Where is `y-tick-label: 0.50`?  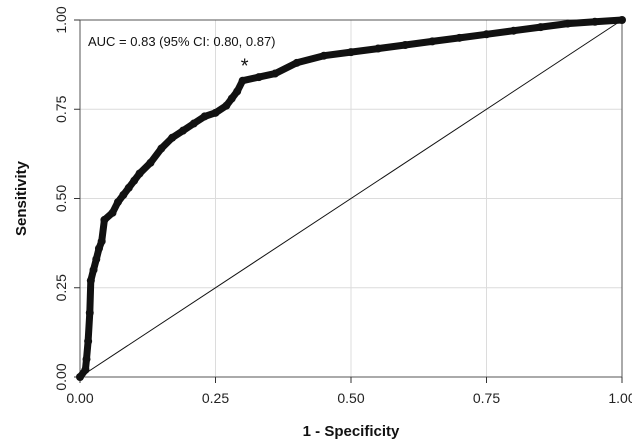
y-tick-label: 0.50 is located at coordinates (61, 198).